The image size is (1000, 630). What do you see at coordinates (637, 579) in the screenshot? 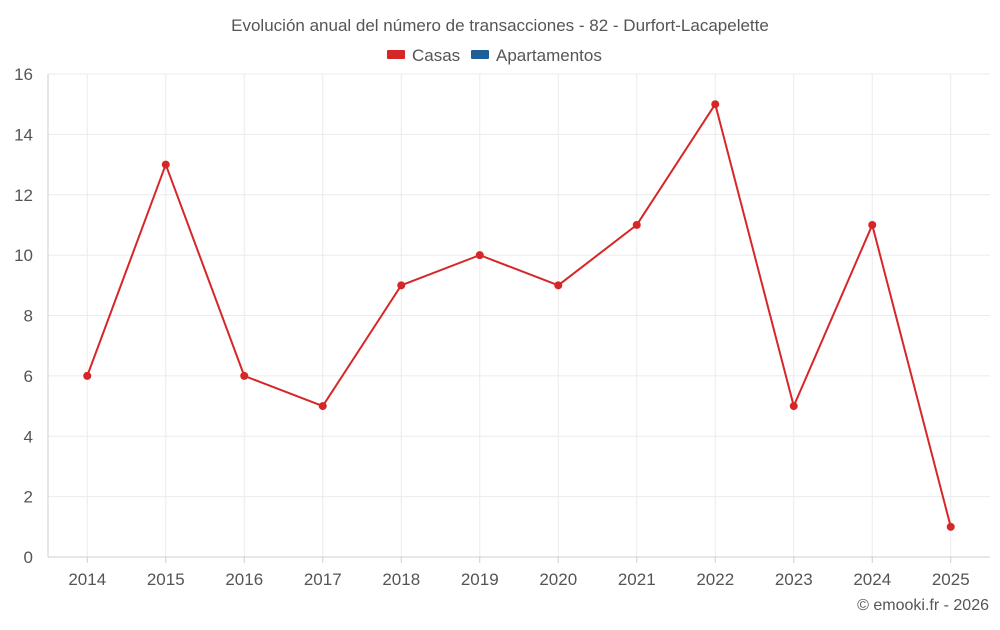
I see `x-tick-label: 2021` at bounding box center [637, 579].